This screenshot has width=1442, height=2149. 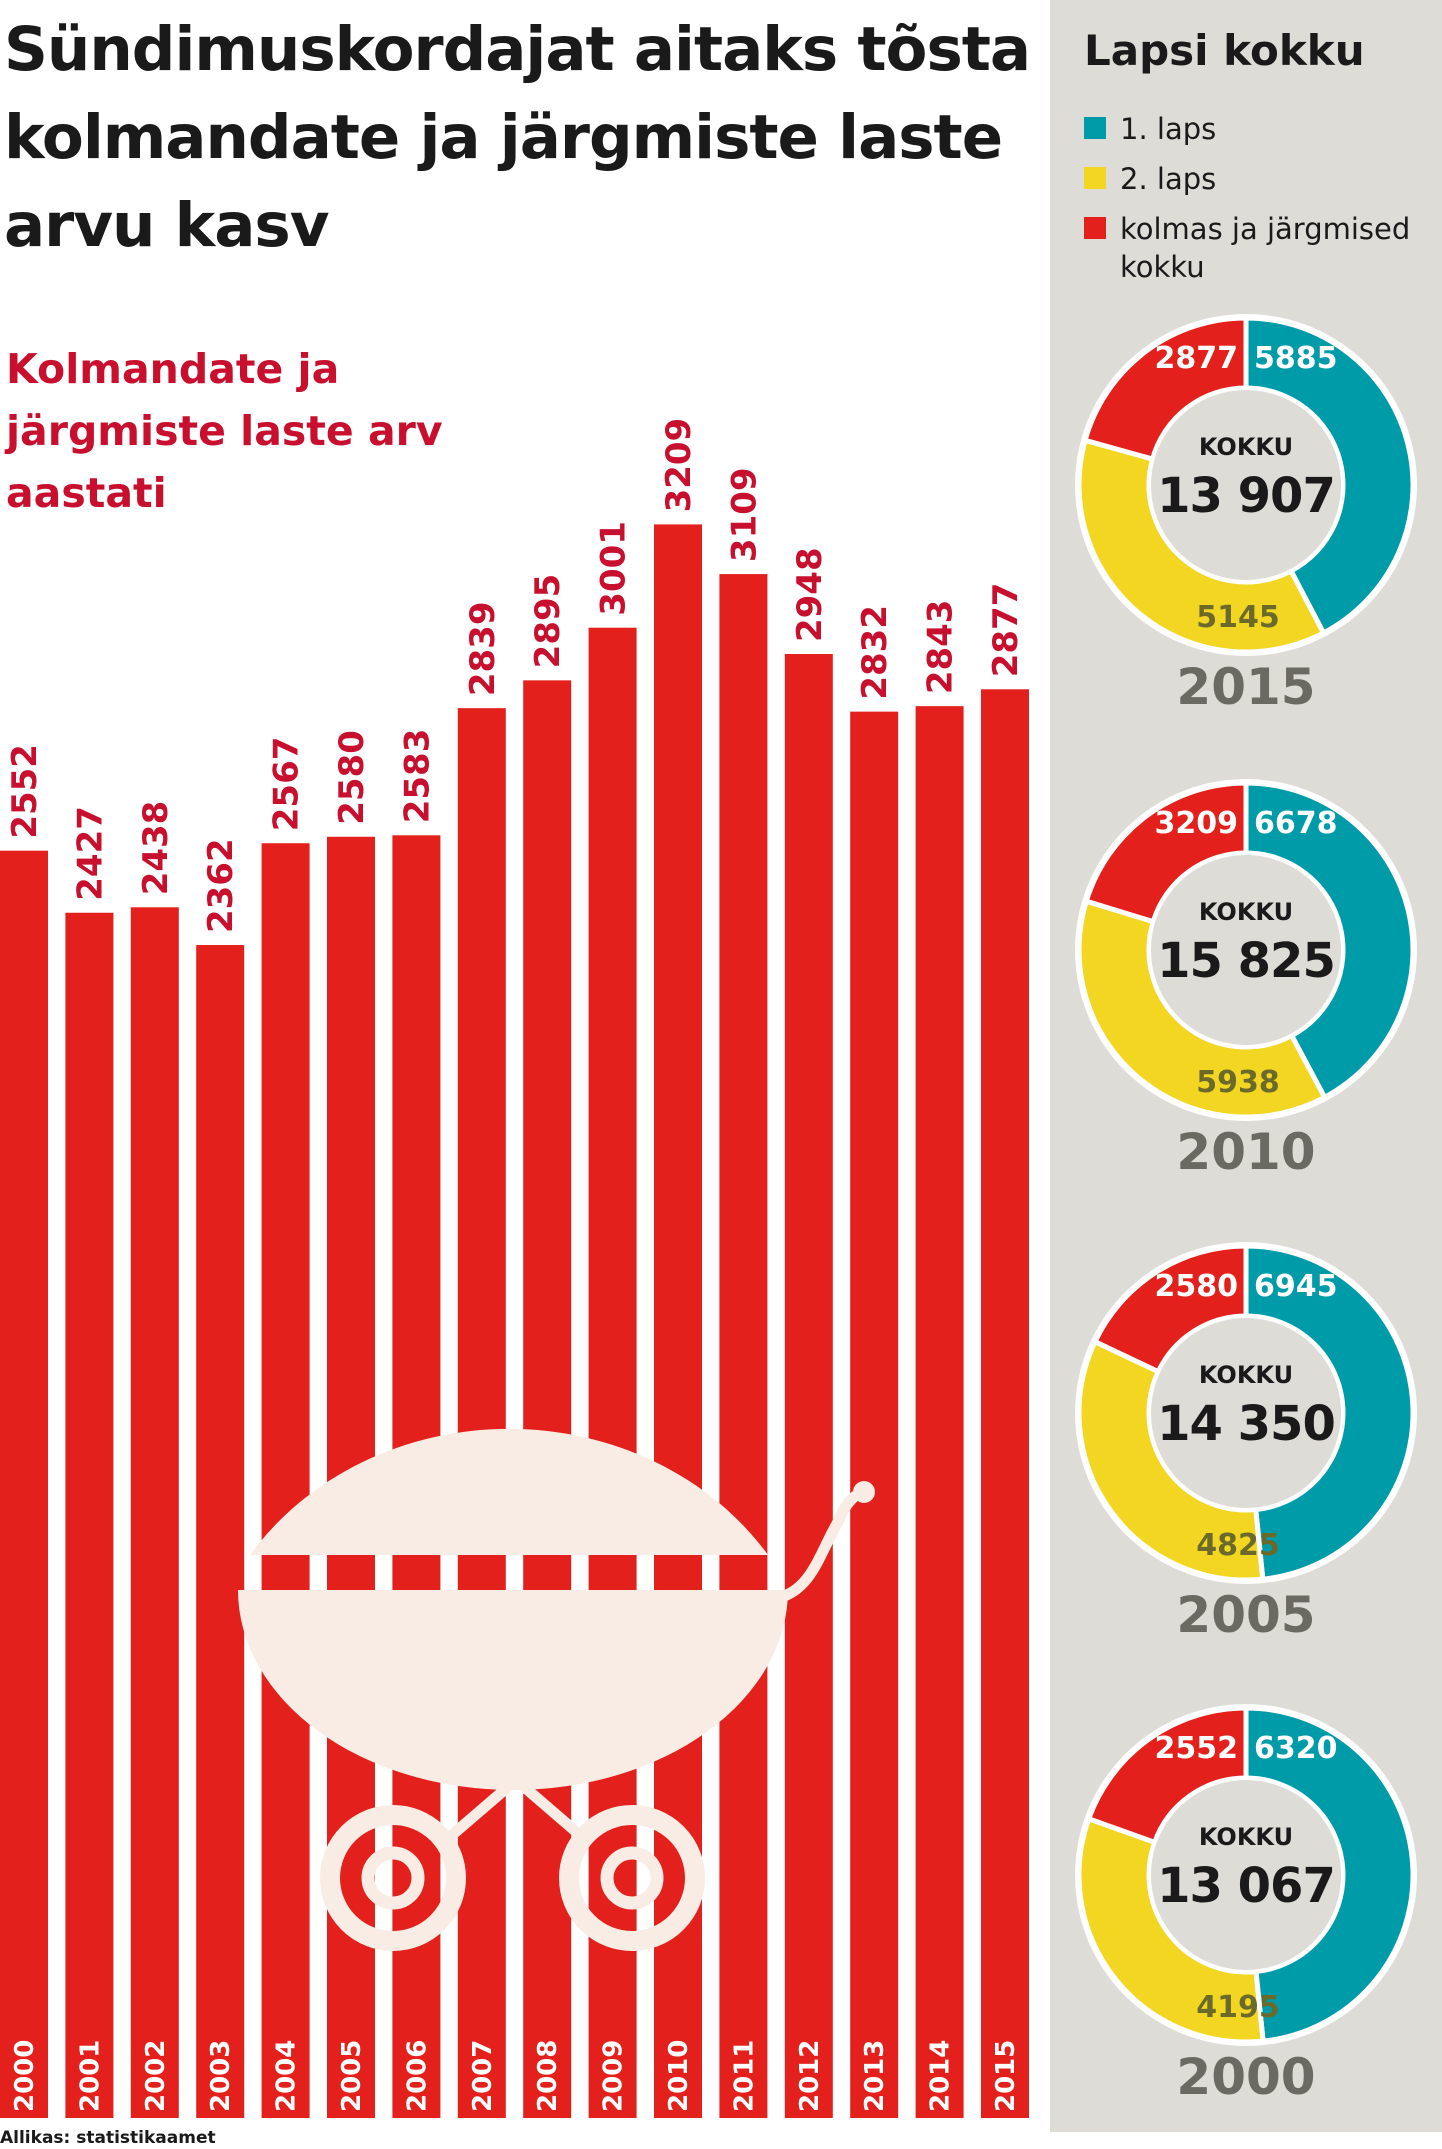 What do you see at coordinates (744, 514) in the screenshot?
I see `bar-value-label: 3109` at bounding box center [744, 514].